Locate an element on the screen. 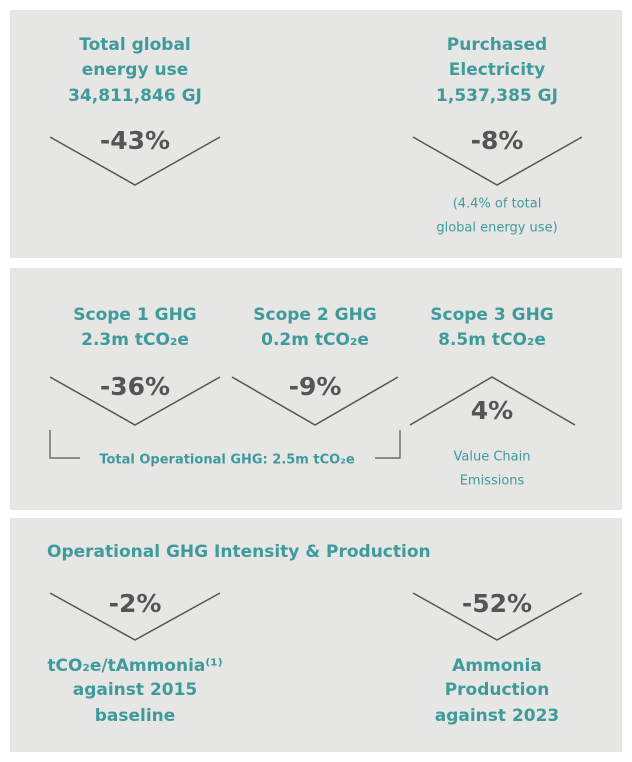  change: -9% is located at coordinates (315, 386).